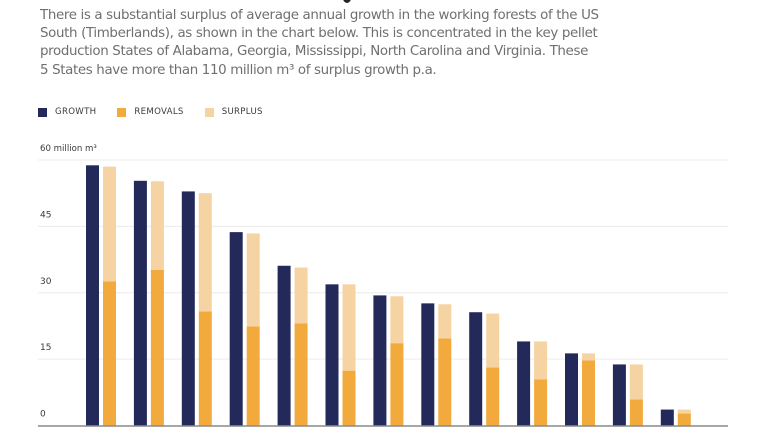 The image size is (768, 432). What do you see at coordinates (68, 149) in the screenshot?
I see `y-axis-unit-label: 60 million m³` at bounding box center [68, 149].